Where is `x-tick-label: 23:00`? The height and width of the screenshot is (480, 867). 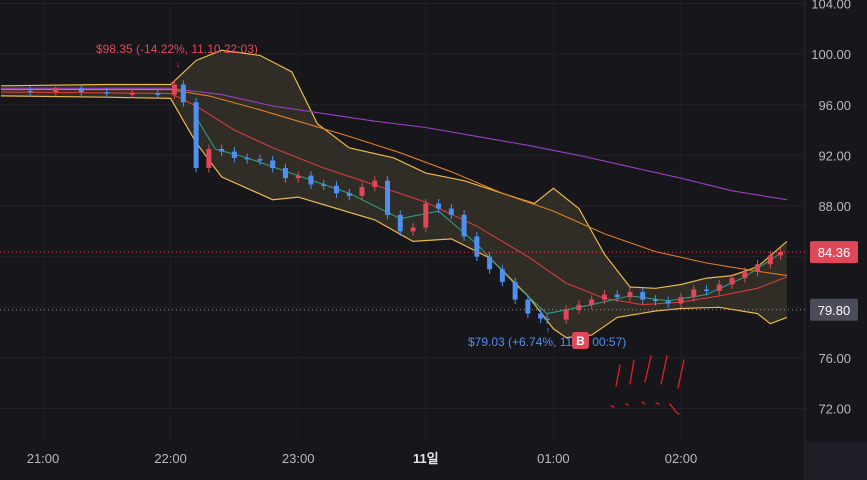
x-tick-label: 23:00 is located at coordinates (298, 458).